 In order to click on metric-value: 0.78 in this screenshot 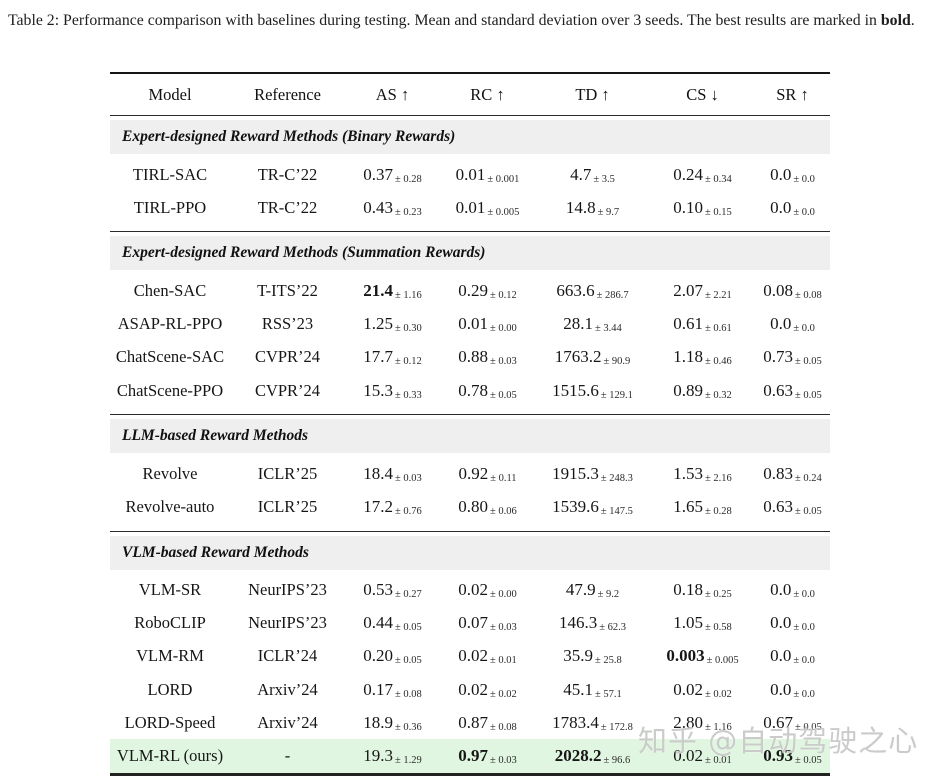, I will do `click(473, 390)`.